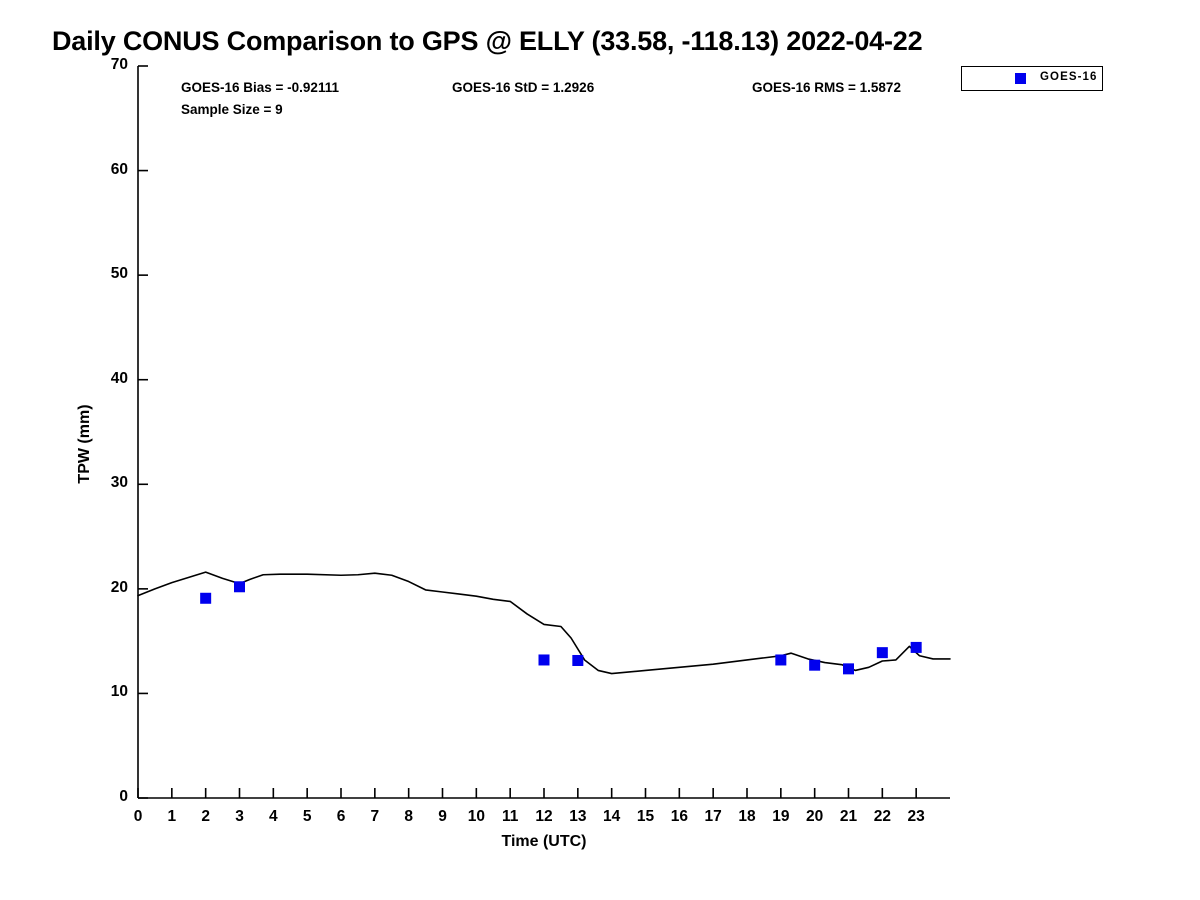 This screenshot has height=900, width=1200. I want to click on y-axis-tick-label: 10, so click(119, 692).